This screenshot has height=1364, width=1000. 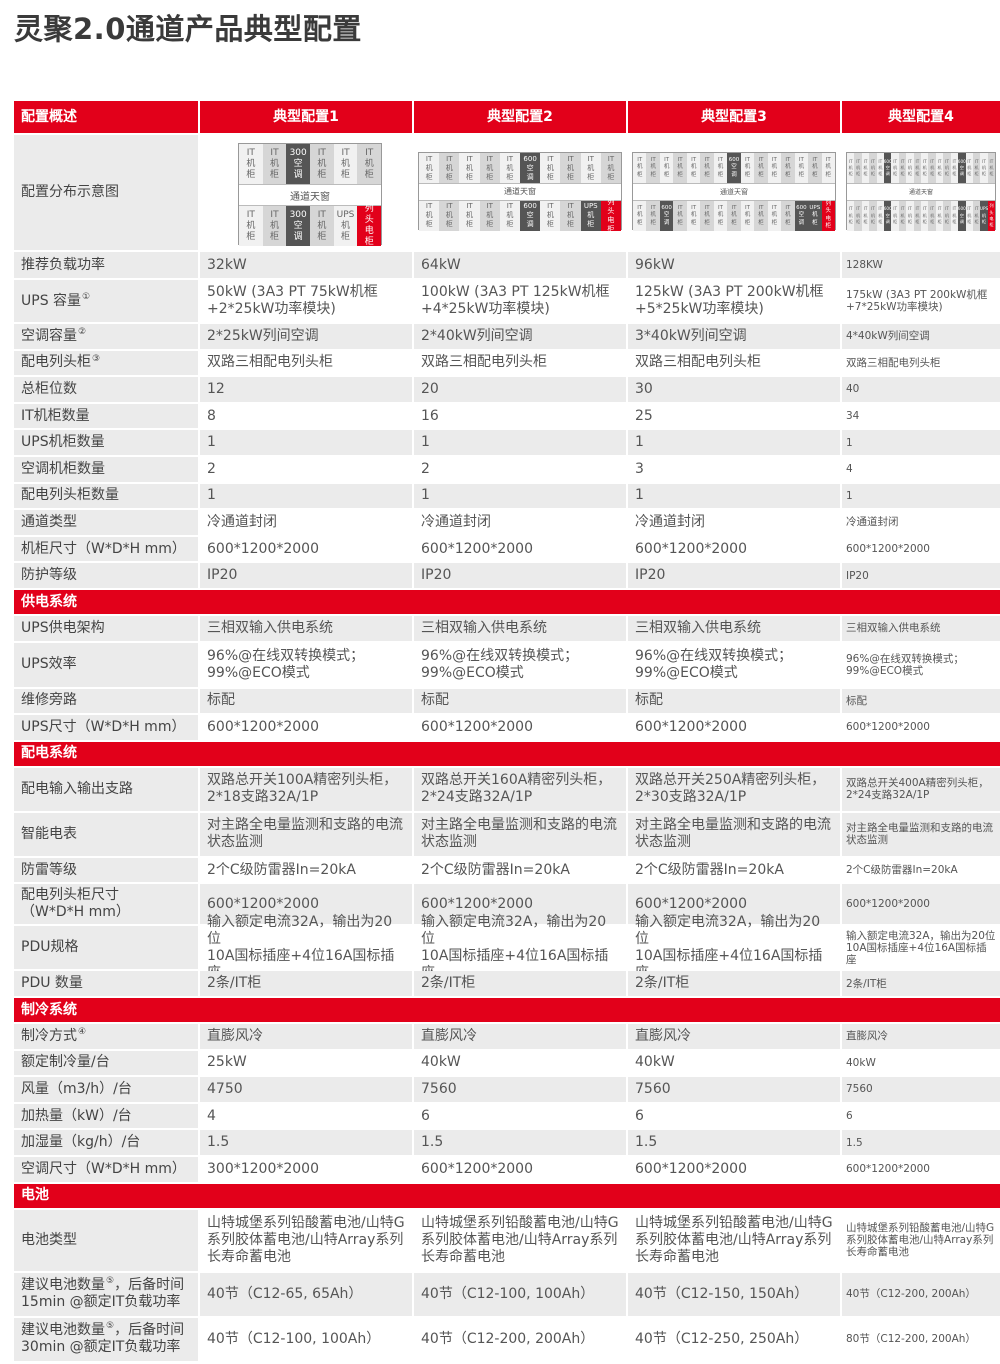 What do you see at coordinates (734, 416) in the screenshot?
I see `value-cell: 25` at bounding box center [734, 416].